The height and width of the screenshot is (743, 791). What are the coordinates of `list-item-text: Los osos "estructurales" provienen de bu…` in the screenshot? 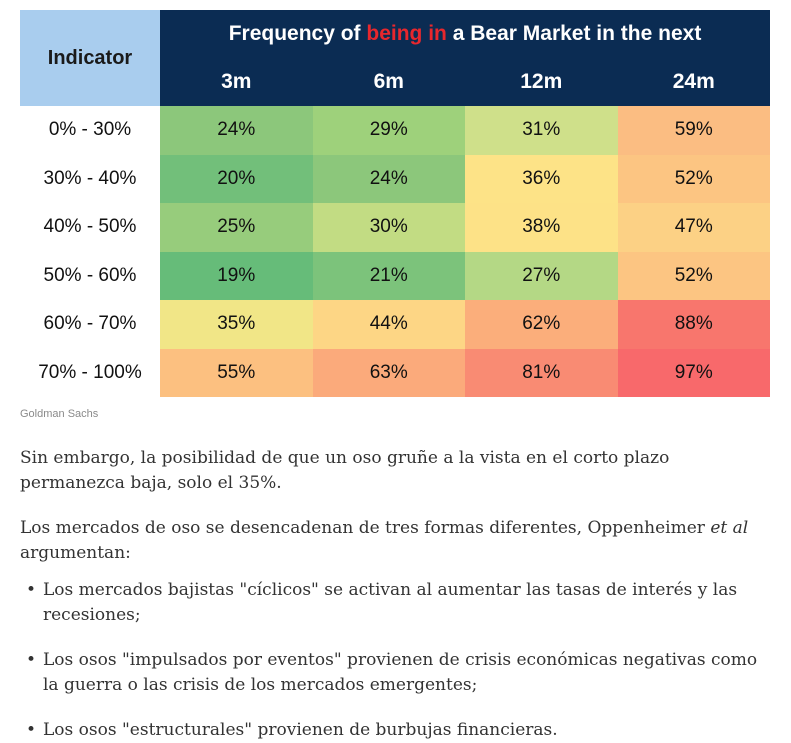 It's located at (300, 730).